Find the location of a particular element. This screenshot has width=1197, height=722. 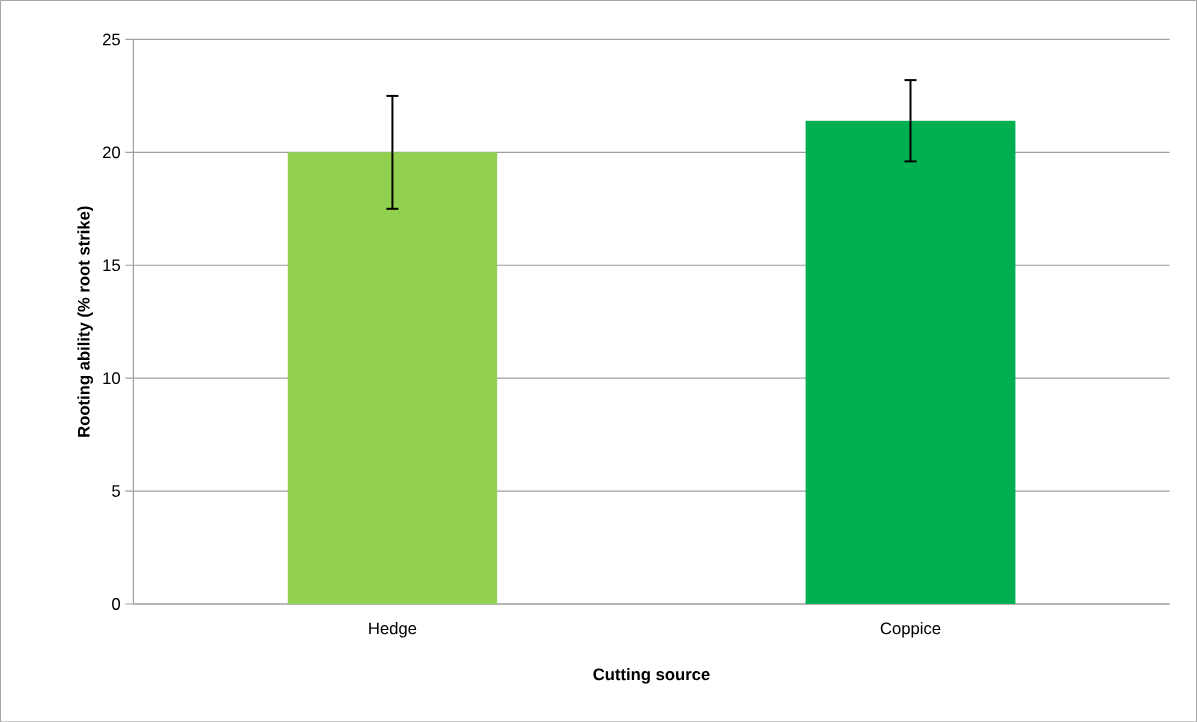

y-tick-label: 10 is located at coordinates (112, 378).